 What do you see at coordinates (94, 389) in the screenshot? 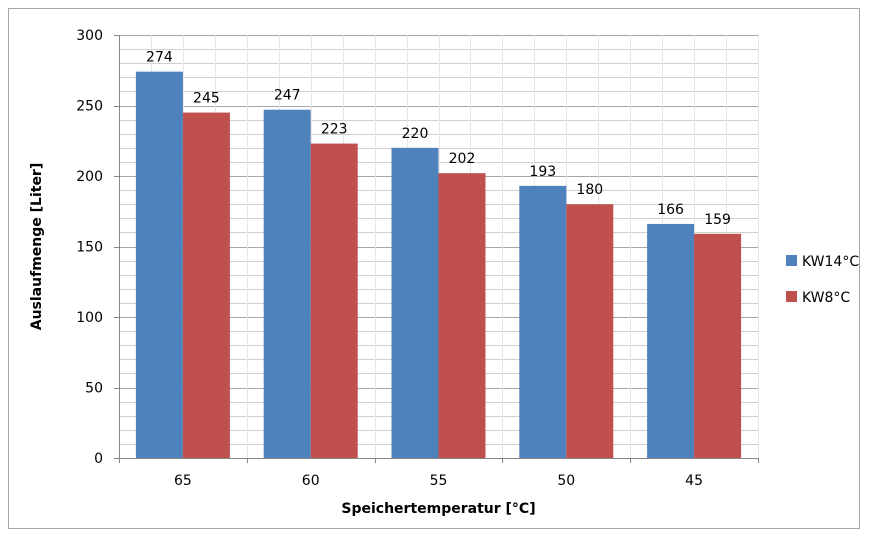
I see `y-tick-label: 50` at bounding box center [94, 389].